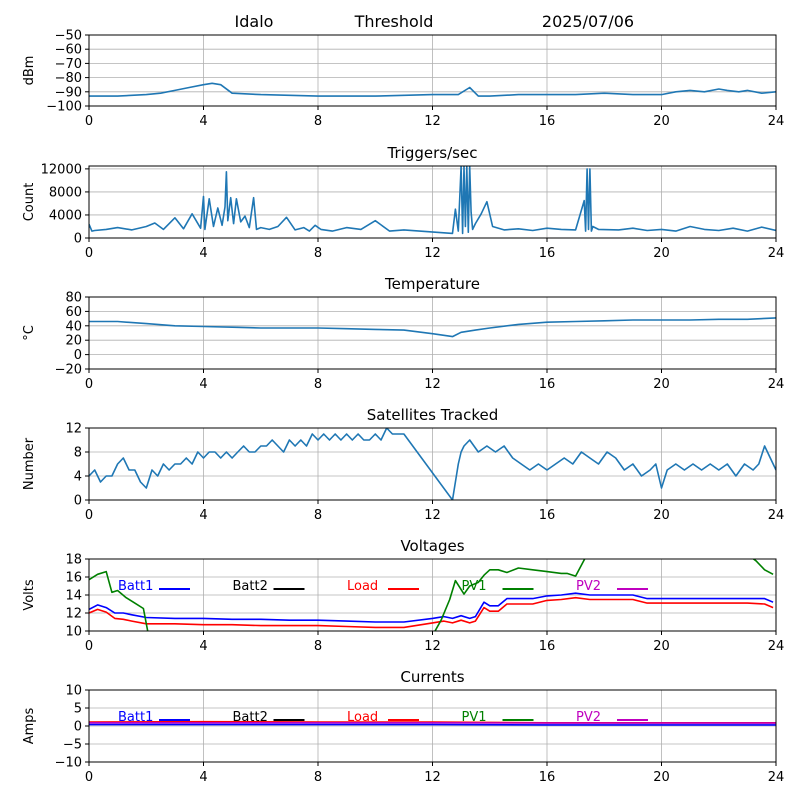 The width and height of the screenshot is (800, 800). Describe the element at coordinates (73, 312) in the screenshot. I see `y-tick-label: 60` at that location.